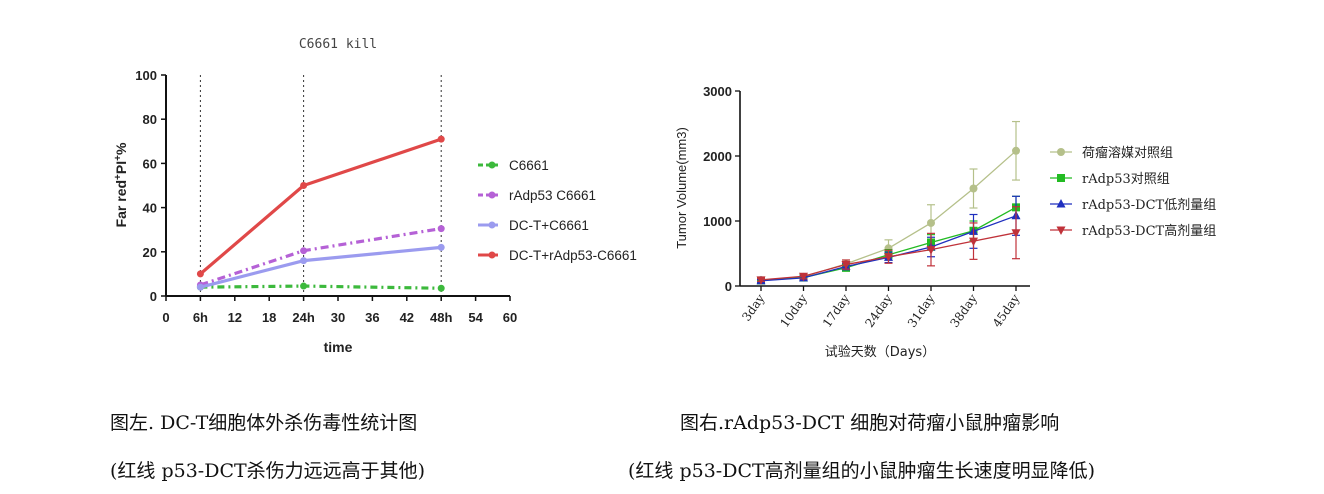  I want to click on y-tick-label: 40, so click(150, 208).